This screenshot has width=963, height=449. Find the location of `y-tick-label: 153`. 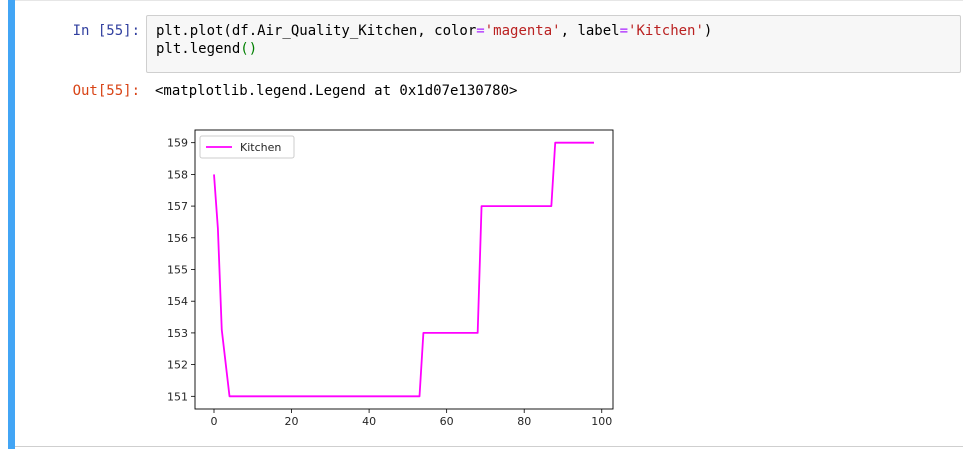

y-tick-label: 153 is located at coordinates (177, 333).